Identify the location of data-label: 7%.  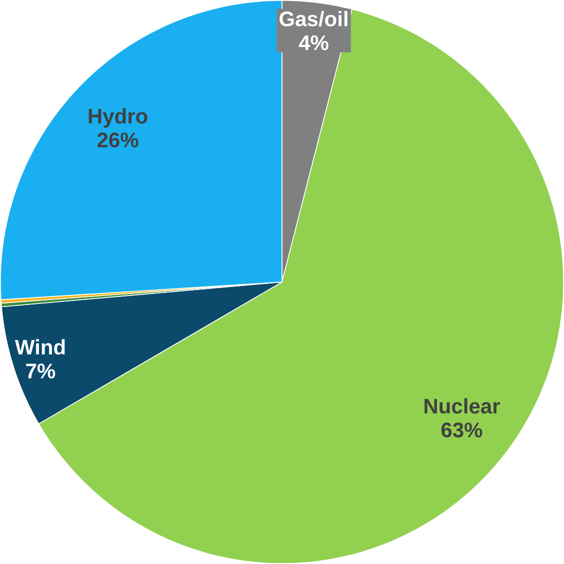
(41, 371).